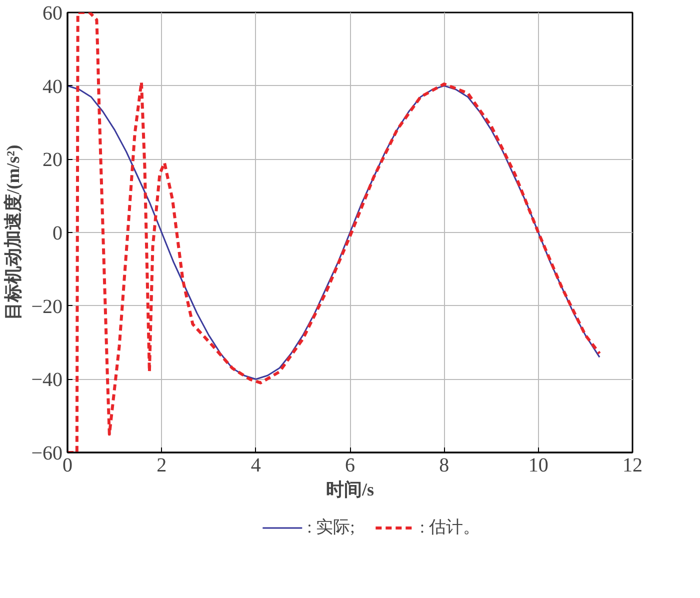 This screenshot has width=700, height=598. I want to click on y-tick-label: −20, so click(46, 307).